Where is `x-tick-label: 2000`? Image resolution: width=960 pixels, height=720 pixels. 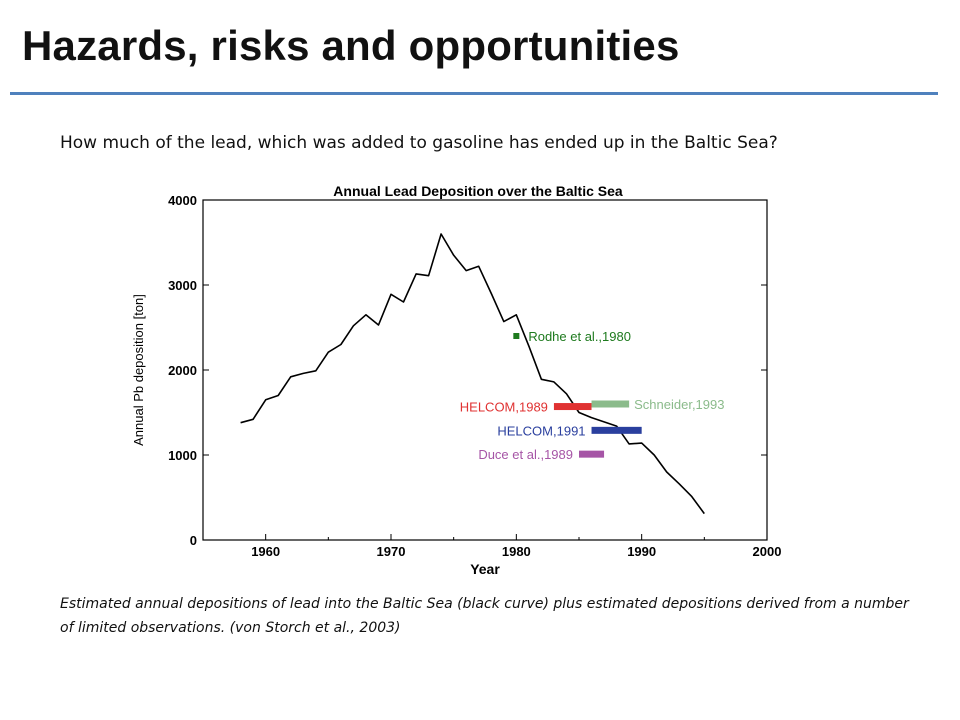
x-tick-label: 2000 is located at coordinates (767, 551).